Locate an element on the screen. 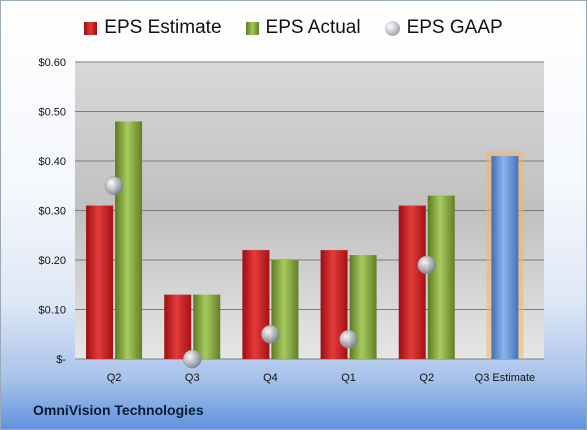 This screenshot has height=430, width=587. y-tick-label: $- is located at coordinates (61, 360).